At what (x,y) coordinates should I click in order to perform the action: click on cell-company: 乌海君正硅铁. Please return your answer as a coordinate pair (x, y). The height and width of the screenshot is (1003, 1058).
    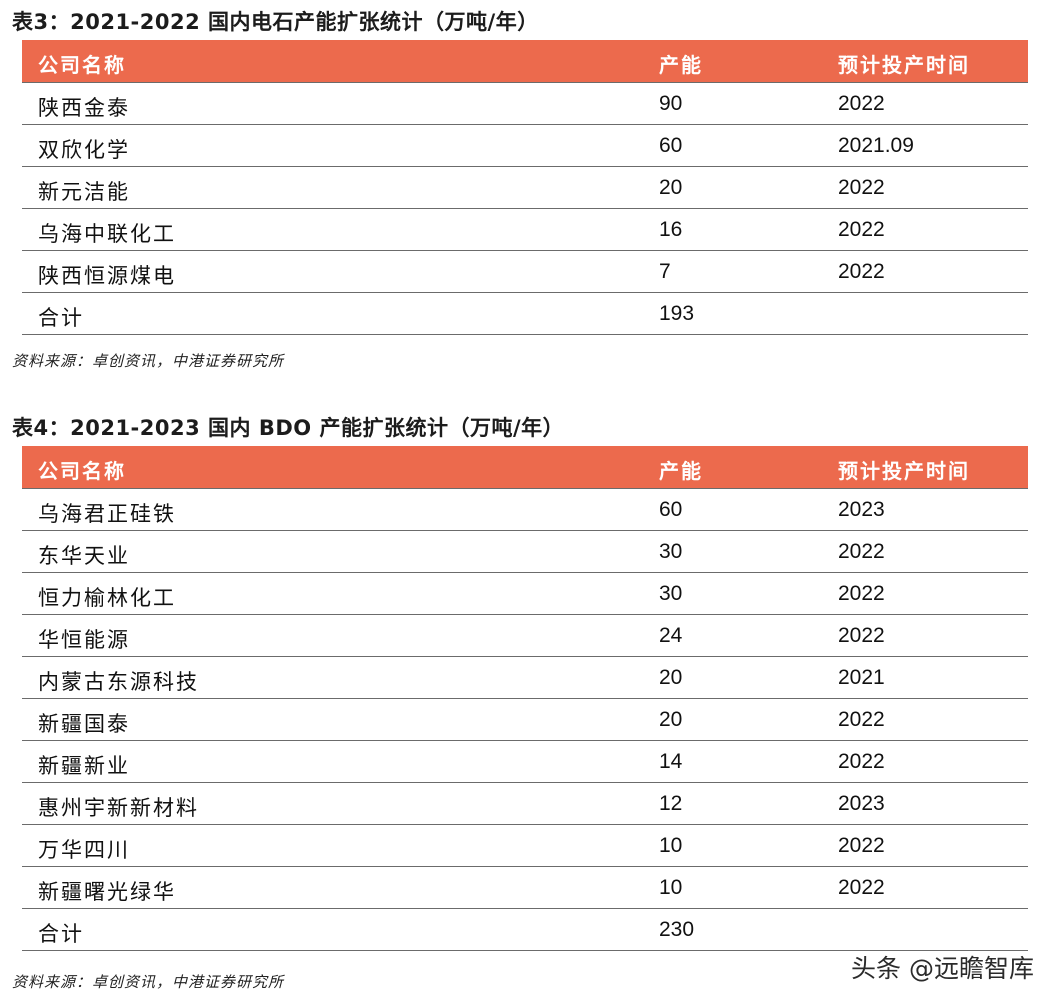
    Looking at the image, I should click on (107, 514).